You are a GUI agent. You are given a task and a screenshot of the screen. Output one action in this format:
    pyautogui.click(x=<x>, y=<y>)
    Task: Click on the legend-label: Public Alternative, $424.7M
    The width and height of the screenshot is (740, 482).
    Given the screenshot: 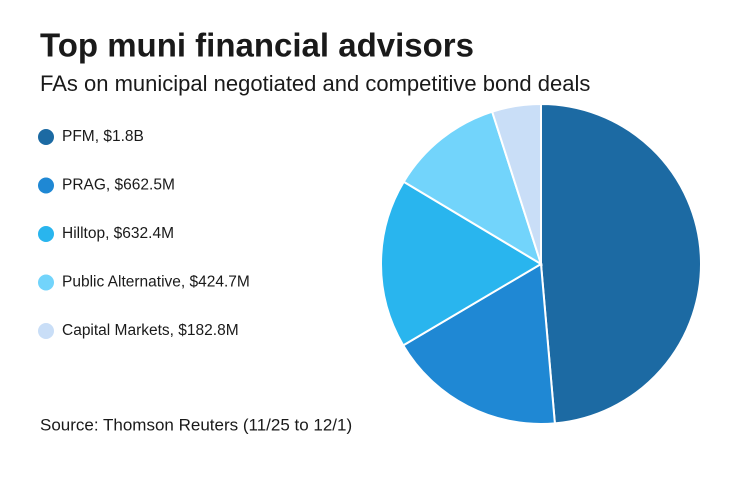 What is the action you would take?
    pyautogui.click(x=156, y=282)
    